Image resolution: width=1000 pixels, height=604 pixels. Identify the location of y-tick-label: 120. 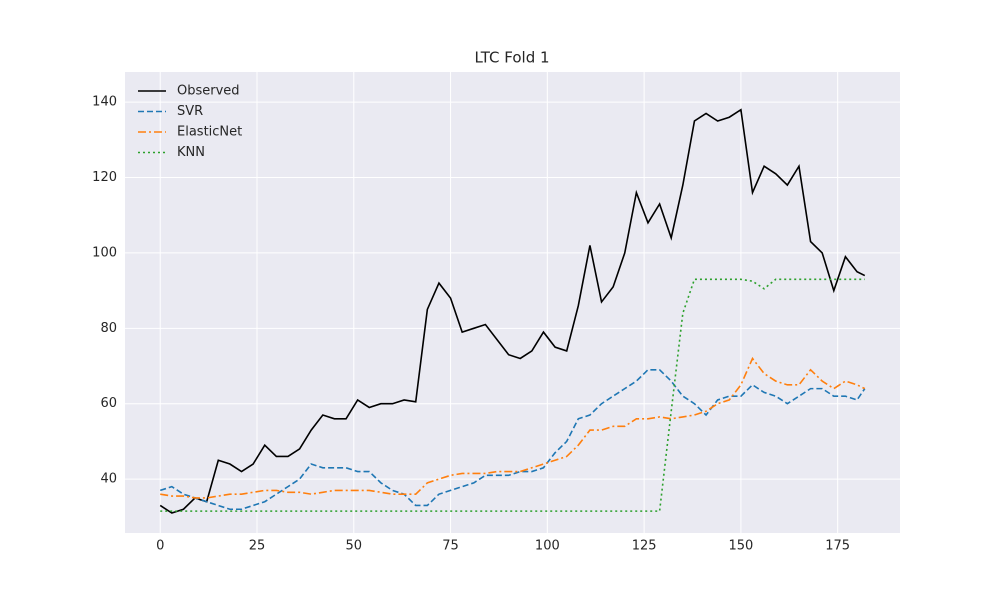
(104, 177).